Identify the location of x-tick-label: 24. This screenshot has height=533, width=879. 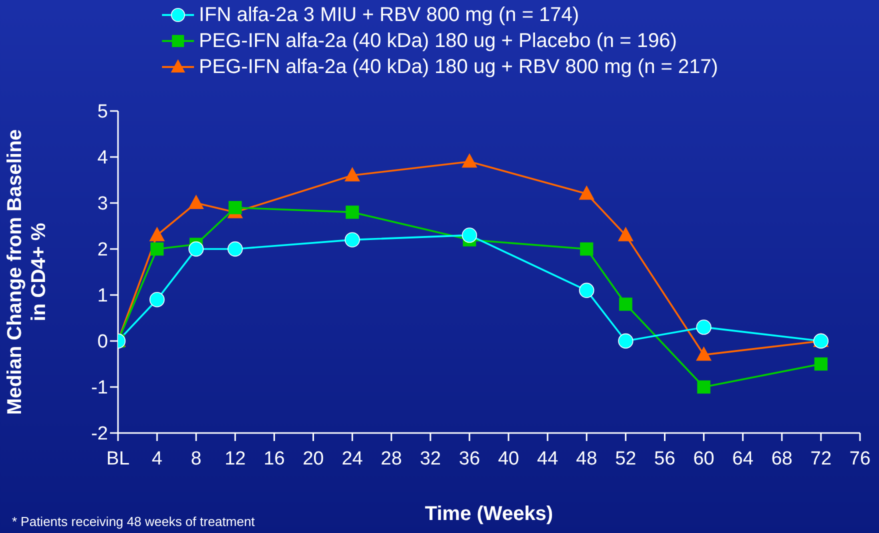
(353, 459).